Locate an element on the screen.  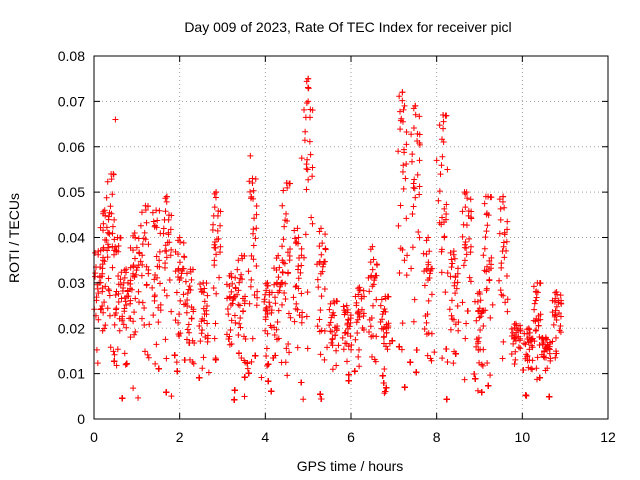
x-tick-label: 6 is located at coordinates (351, 437).